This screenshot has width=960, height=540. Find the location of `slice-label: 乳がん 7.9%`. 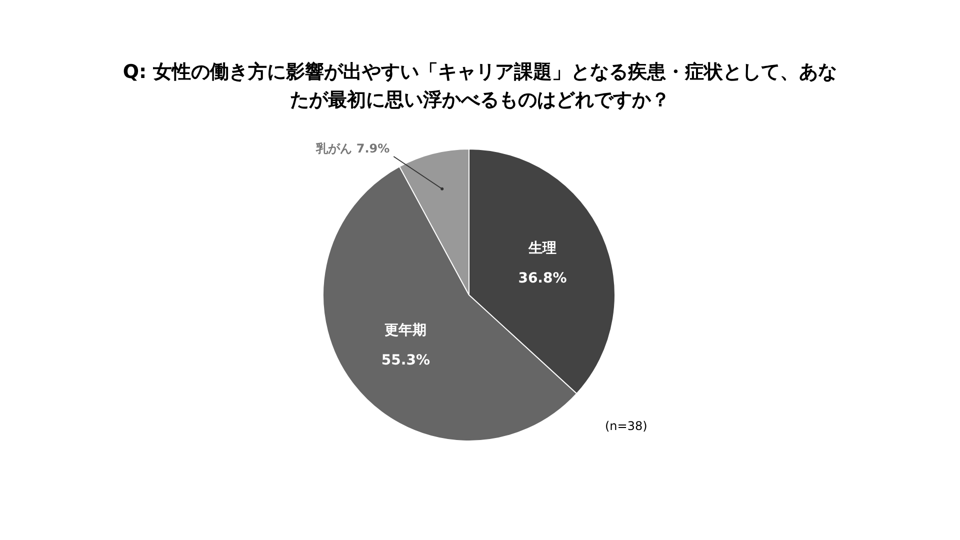

slice-label: 乳がん 7.9% is located at coordinates (352, 148).